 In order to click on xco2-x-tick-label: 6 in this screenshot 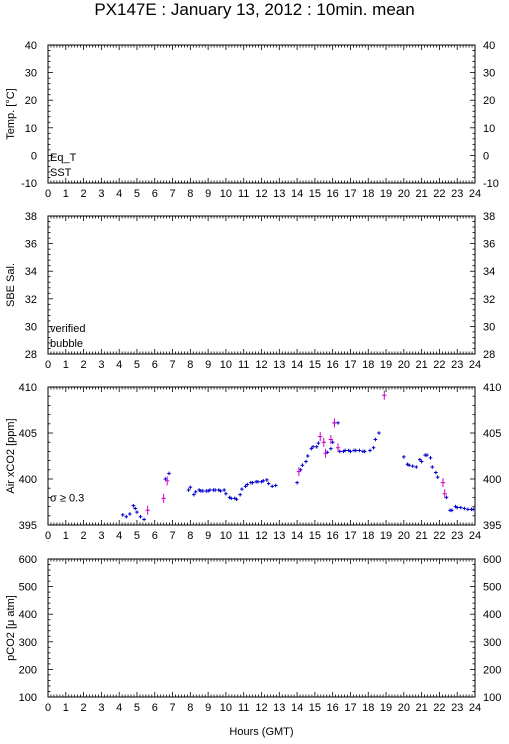, I will do `click(155, 536)`.